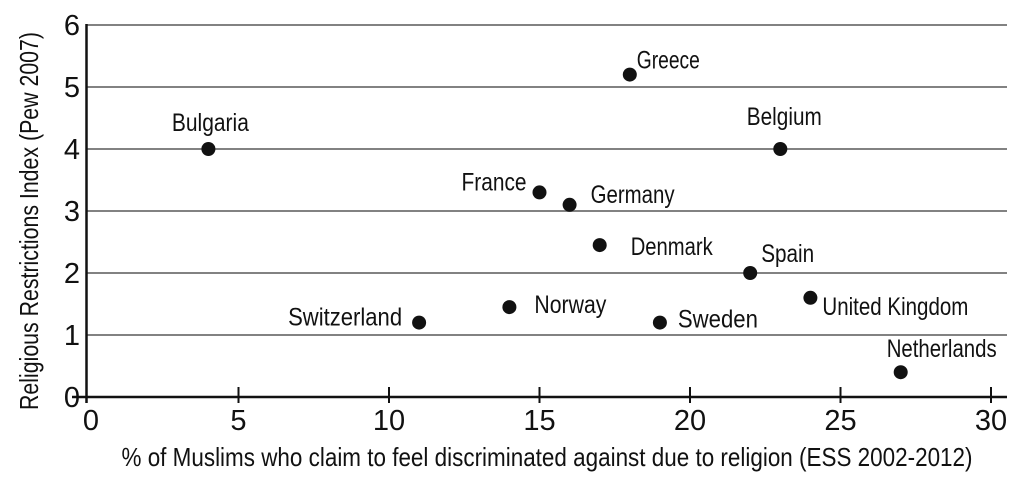 This screenshot has width=1032, height=487. What do you see at coordinates (72, 398) in the screenshot?
I see `y-tick-label-0: 0` at bounding box center [72, 398].